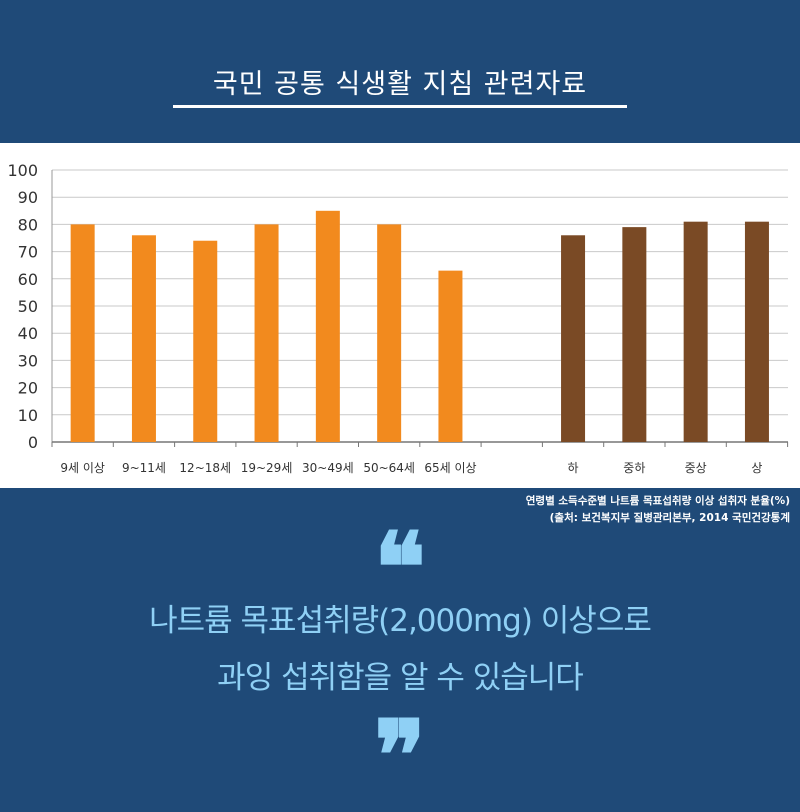 Image resolution: width=800 pixels, height=812 pixels. Describe the element at coordinates (266, 333) in the screenshot. I see `bar-19~29세` at that location.